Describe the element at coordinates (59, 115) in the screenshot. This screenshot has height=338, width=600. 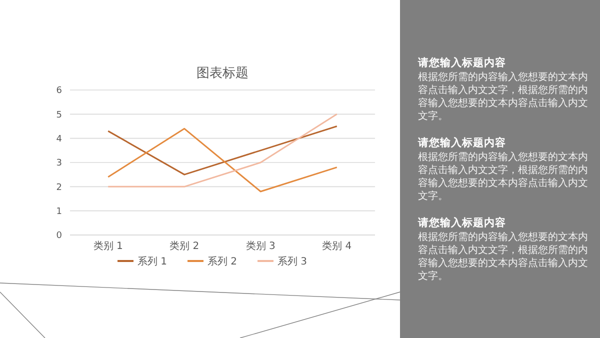
I see `y-tick-label: 5` at that location.